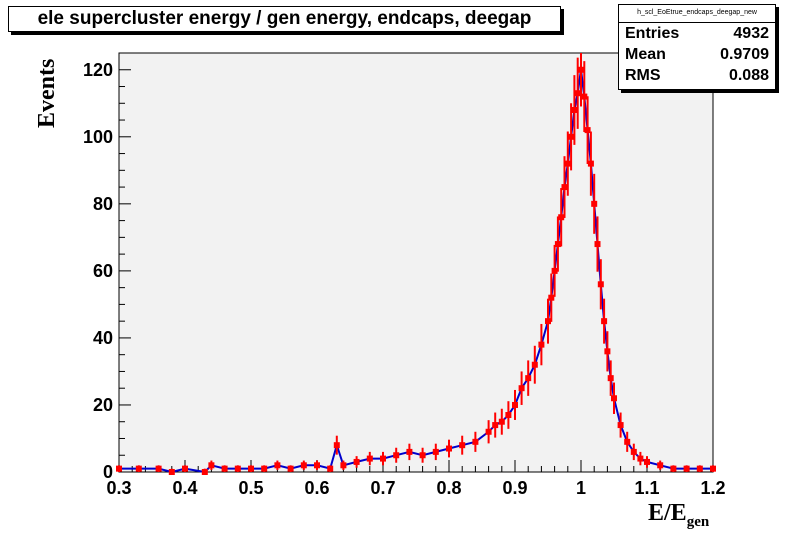 The image size is (792, 544). What do you see at coordinates (382, 488) in the screenshot?
I see `x-tick-label: 0.7` at bounding box center [382, 488].